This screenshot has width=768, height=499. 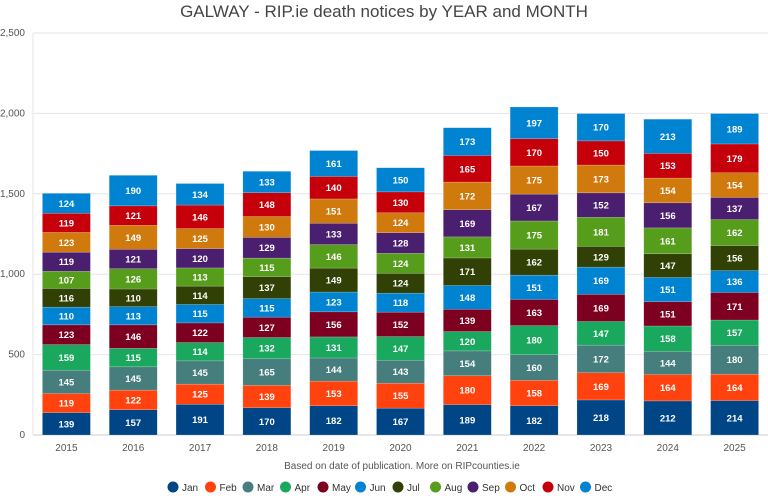 What do you see at coordinates (401, 244) in the screenshot?
I see `data-label: 128` at bounding box center [401, 244].